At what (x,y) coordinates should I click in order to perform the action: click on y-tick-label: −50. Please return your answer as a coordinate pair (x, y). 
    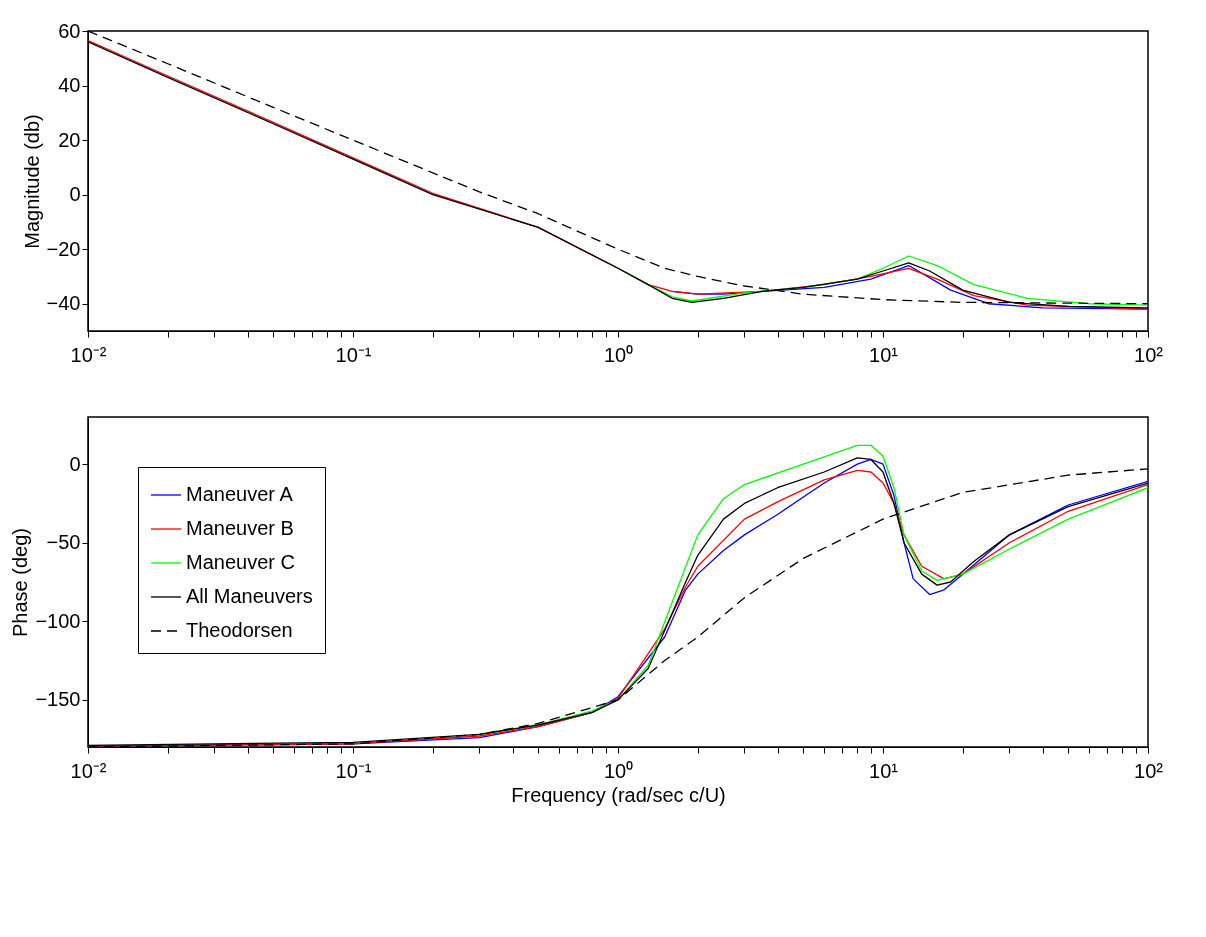
    Looking at the image, I should click on (63, 542).